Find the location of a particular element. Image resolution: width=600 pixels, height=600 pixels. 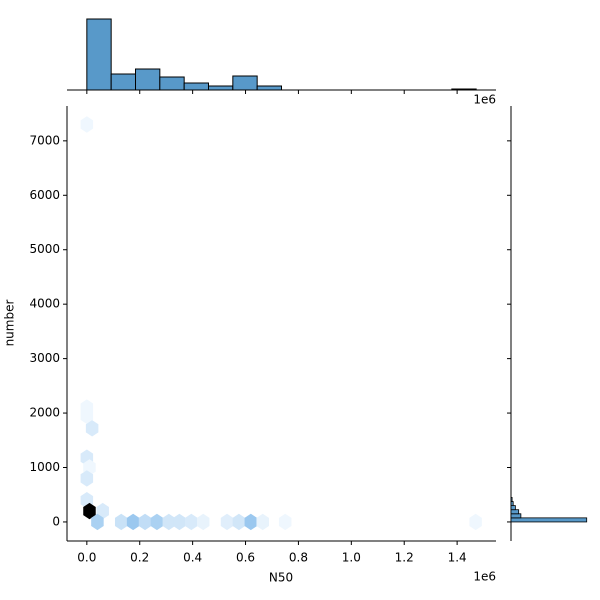

x-tick-label: 0.4 is located at coordinates (192, 558).